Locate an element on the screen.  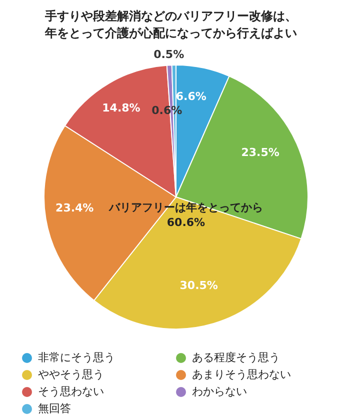
data-label: 14.8% is located at coordinates (121, 107).